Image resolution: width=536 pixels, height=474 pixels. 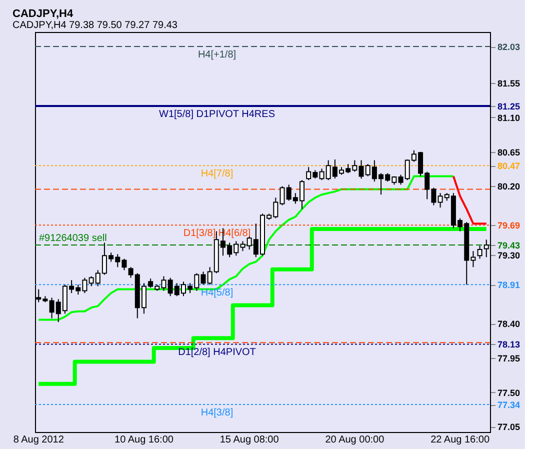 I want to click on chart-subtitle: CADJPY,H4 79.38 79.50 79.27 79.43, so click(x=95, y=25).